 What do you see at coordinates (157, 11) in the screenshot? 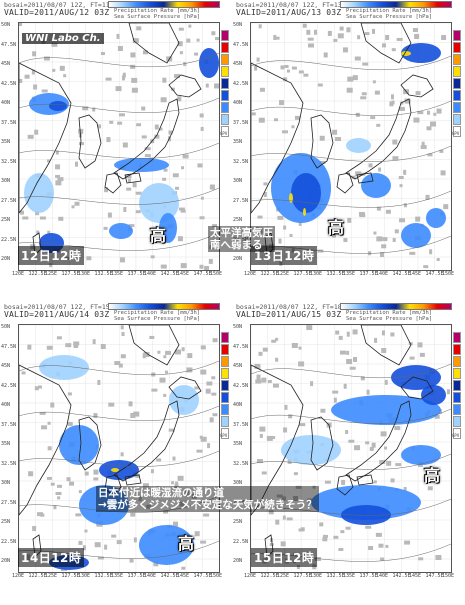
I see `colorbar-title: Precipitation Rate [mm/3h]` at bounding box center [157, 11].